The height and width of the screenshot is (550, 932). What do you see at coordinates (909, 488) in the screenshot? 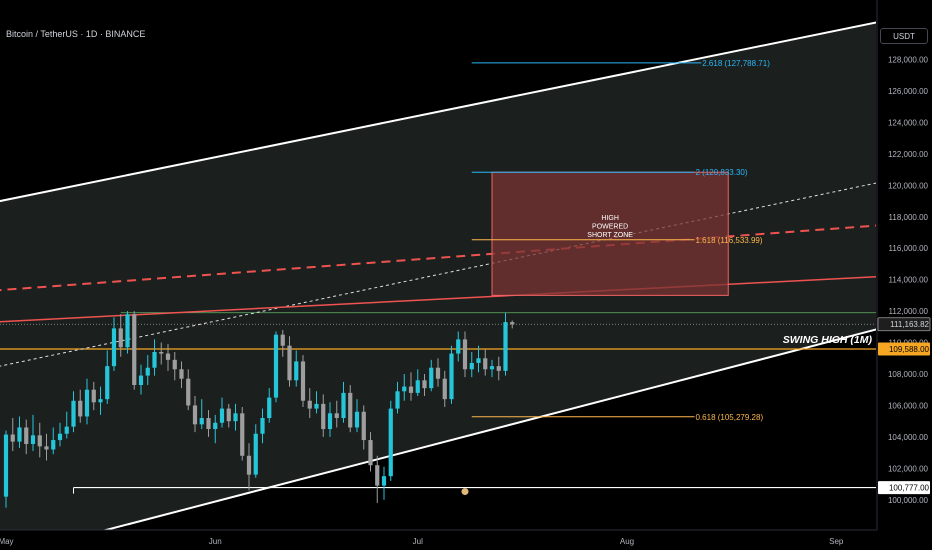
I see `price-tag-label: 100,777.00` at bounding box center [909, 488].